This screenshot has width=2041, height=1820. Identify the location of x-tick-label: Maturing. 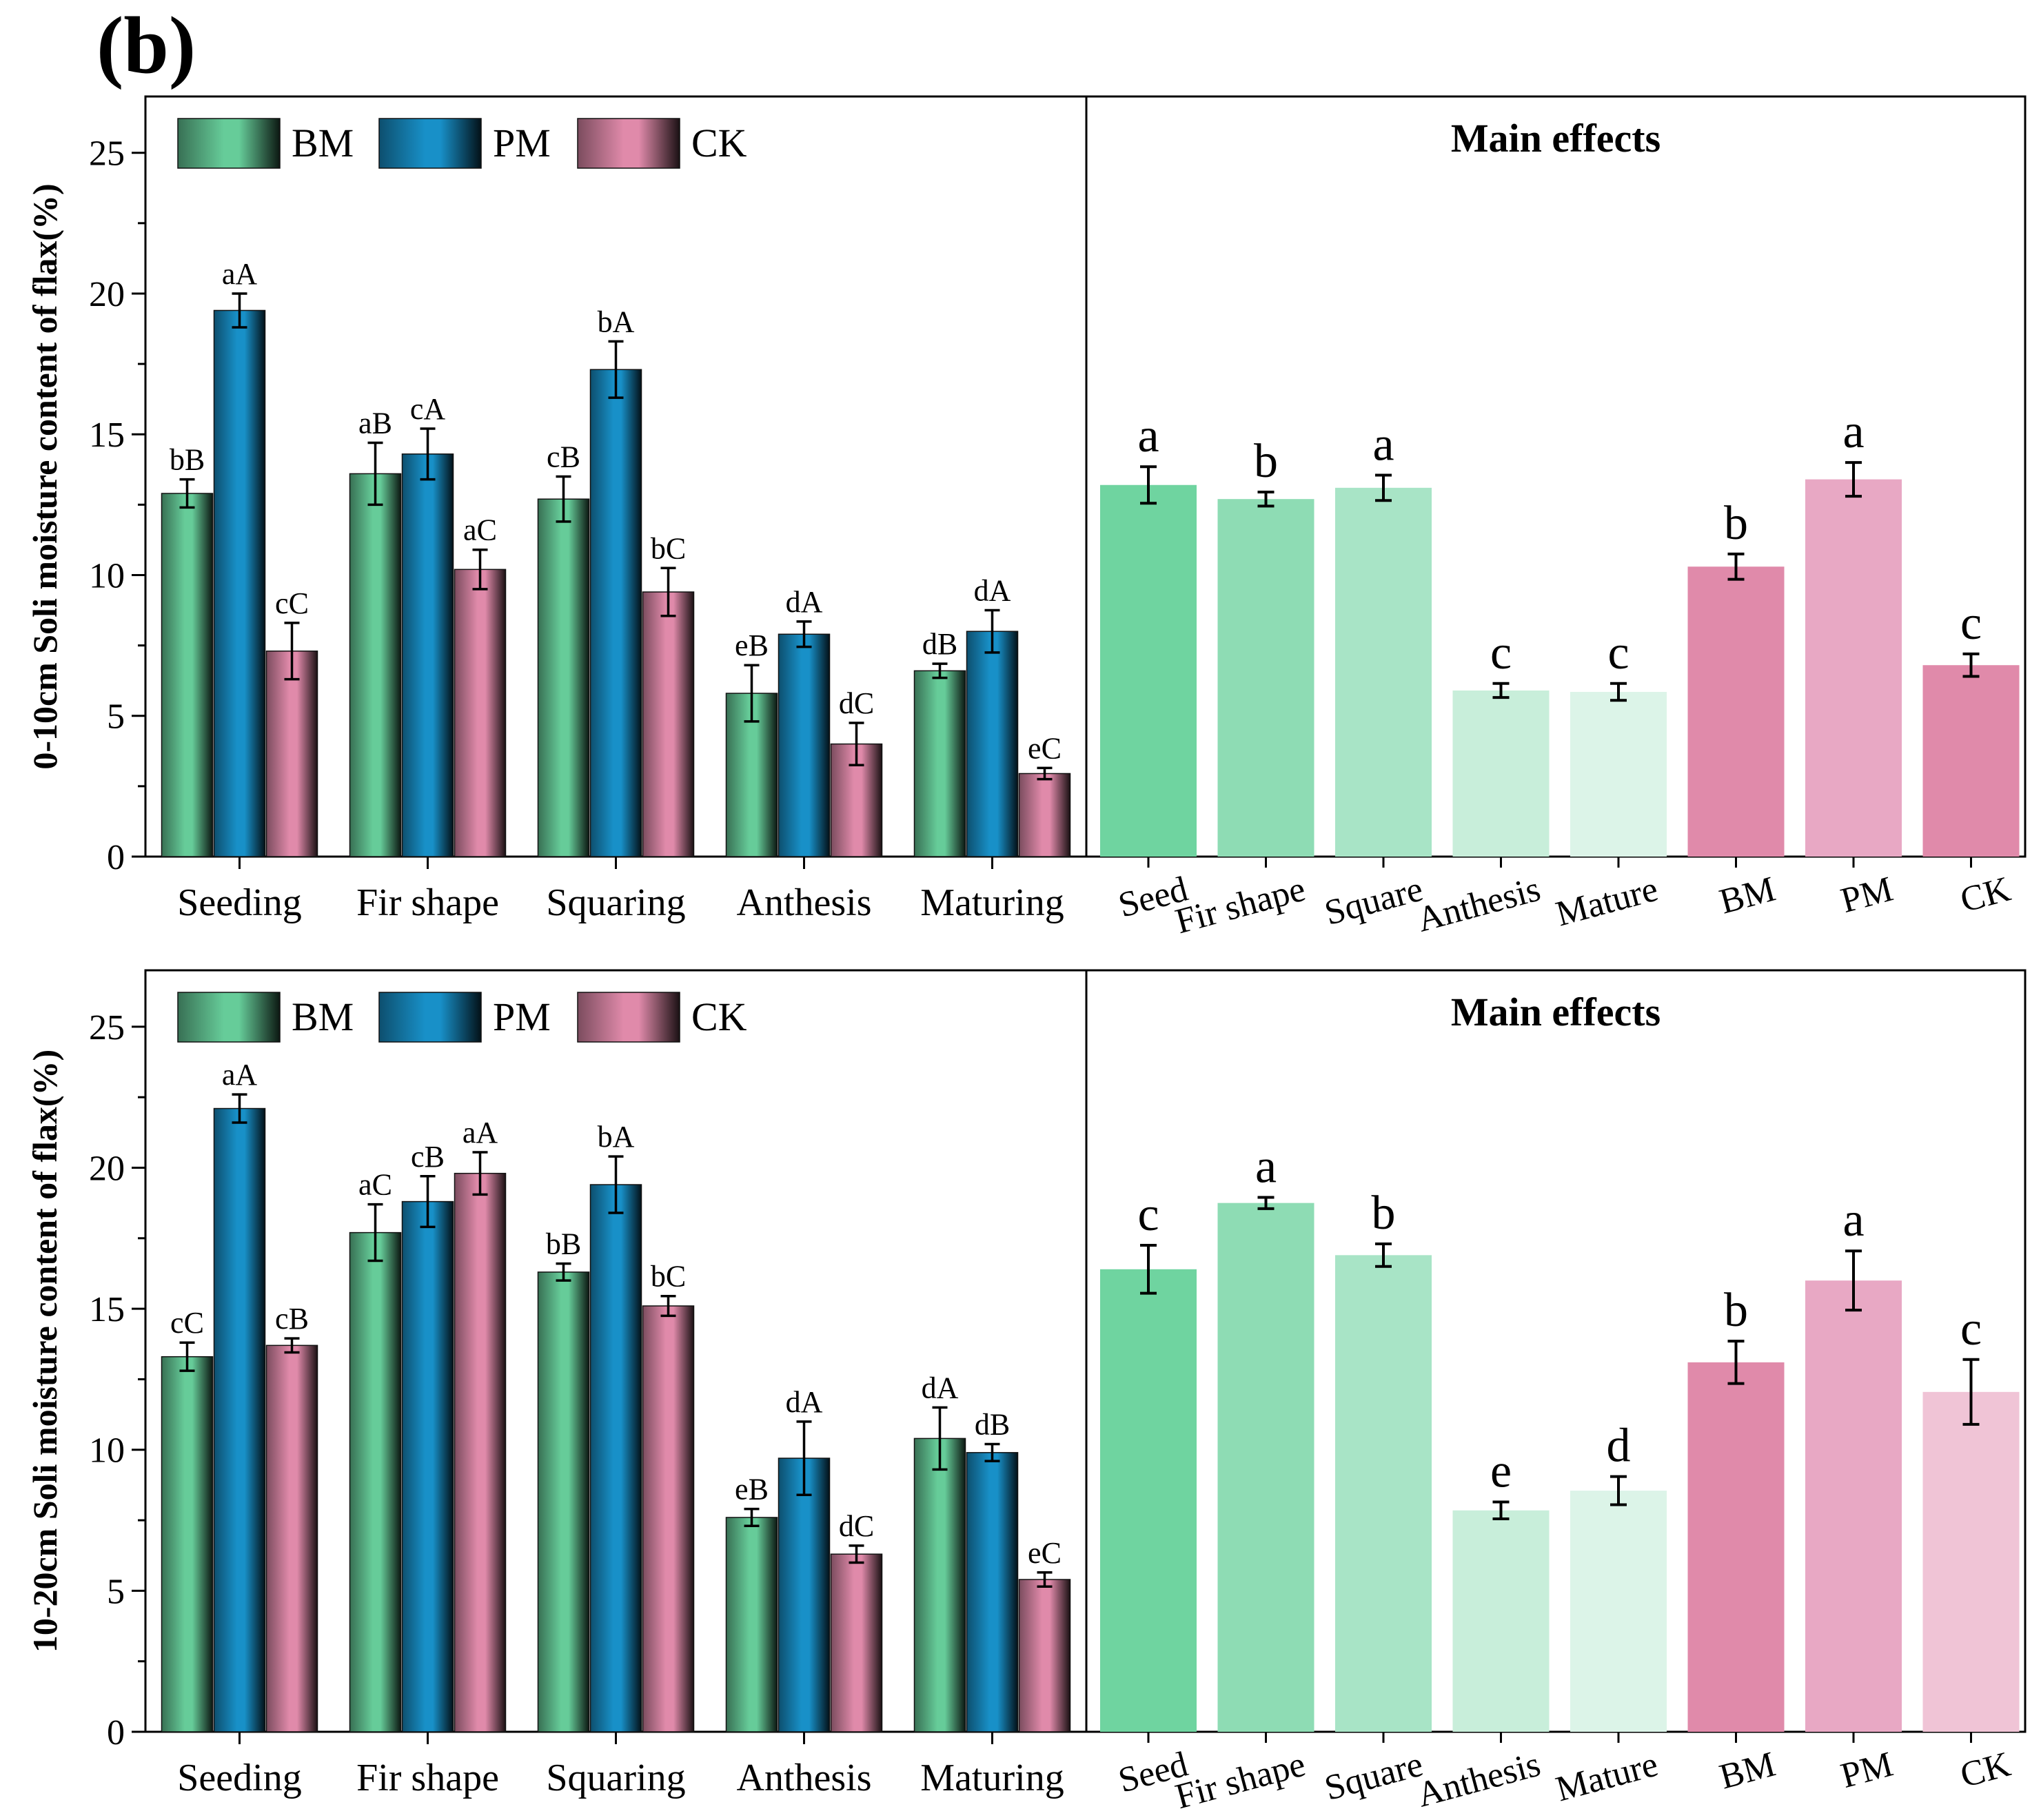
(992, 902).